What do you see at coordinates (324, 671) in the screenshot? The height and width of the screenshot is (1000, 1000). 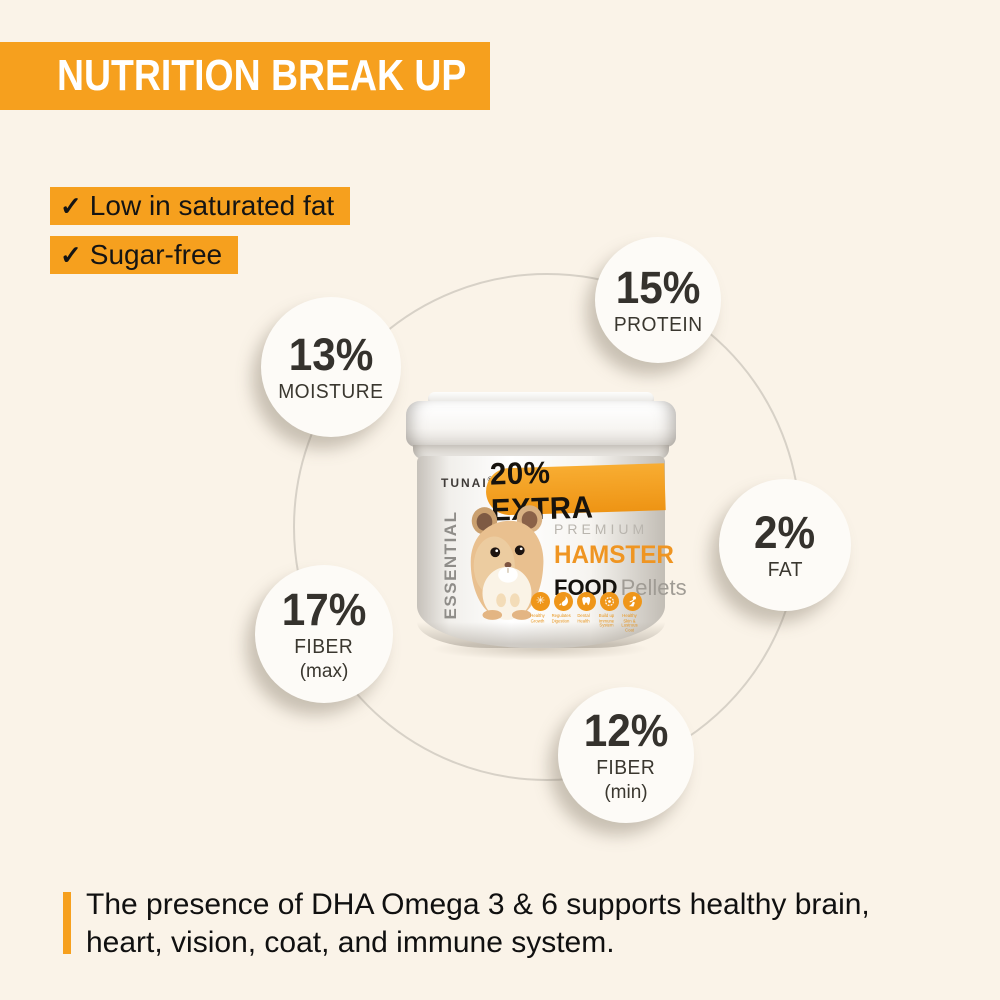 I see `nutrient-sublabel: (max)` at bounding box center [324, 671].